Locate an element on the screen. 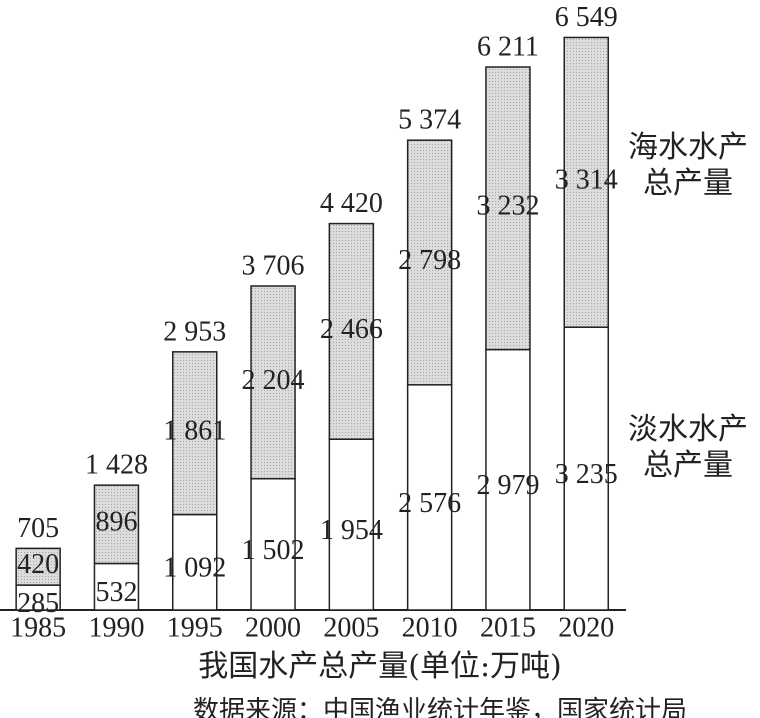  x-tick-label: 1990 is located at coordinates (116, 627).